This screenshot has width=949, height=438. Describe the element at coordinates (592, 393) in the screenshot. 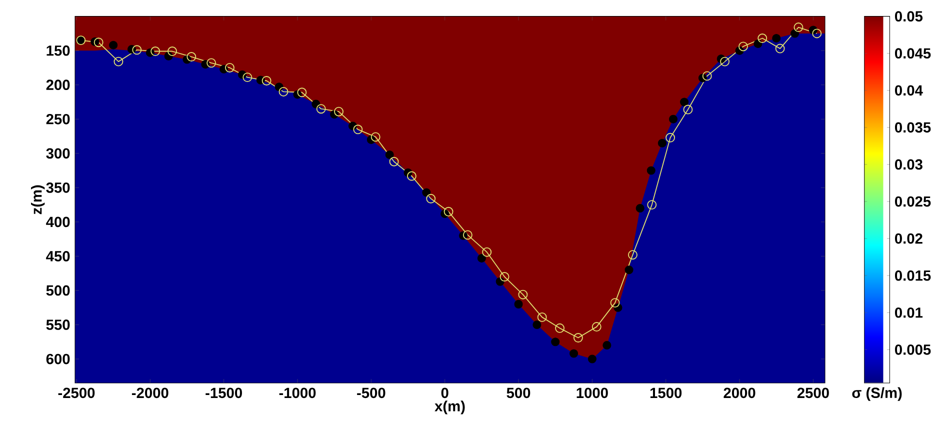

I see `x-tick-label: 1000` at that location.